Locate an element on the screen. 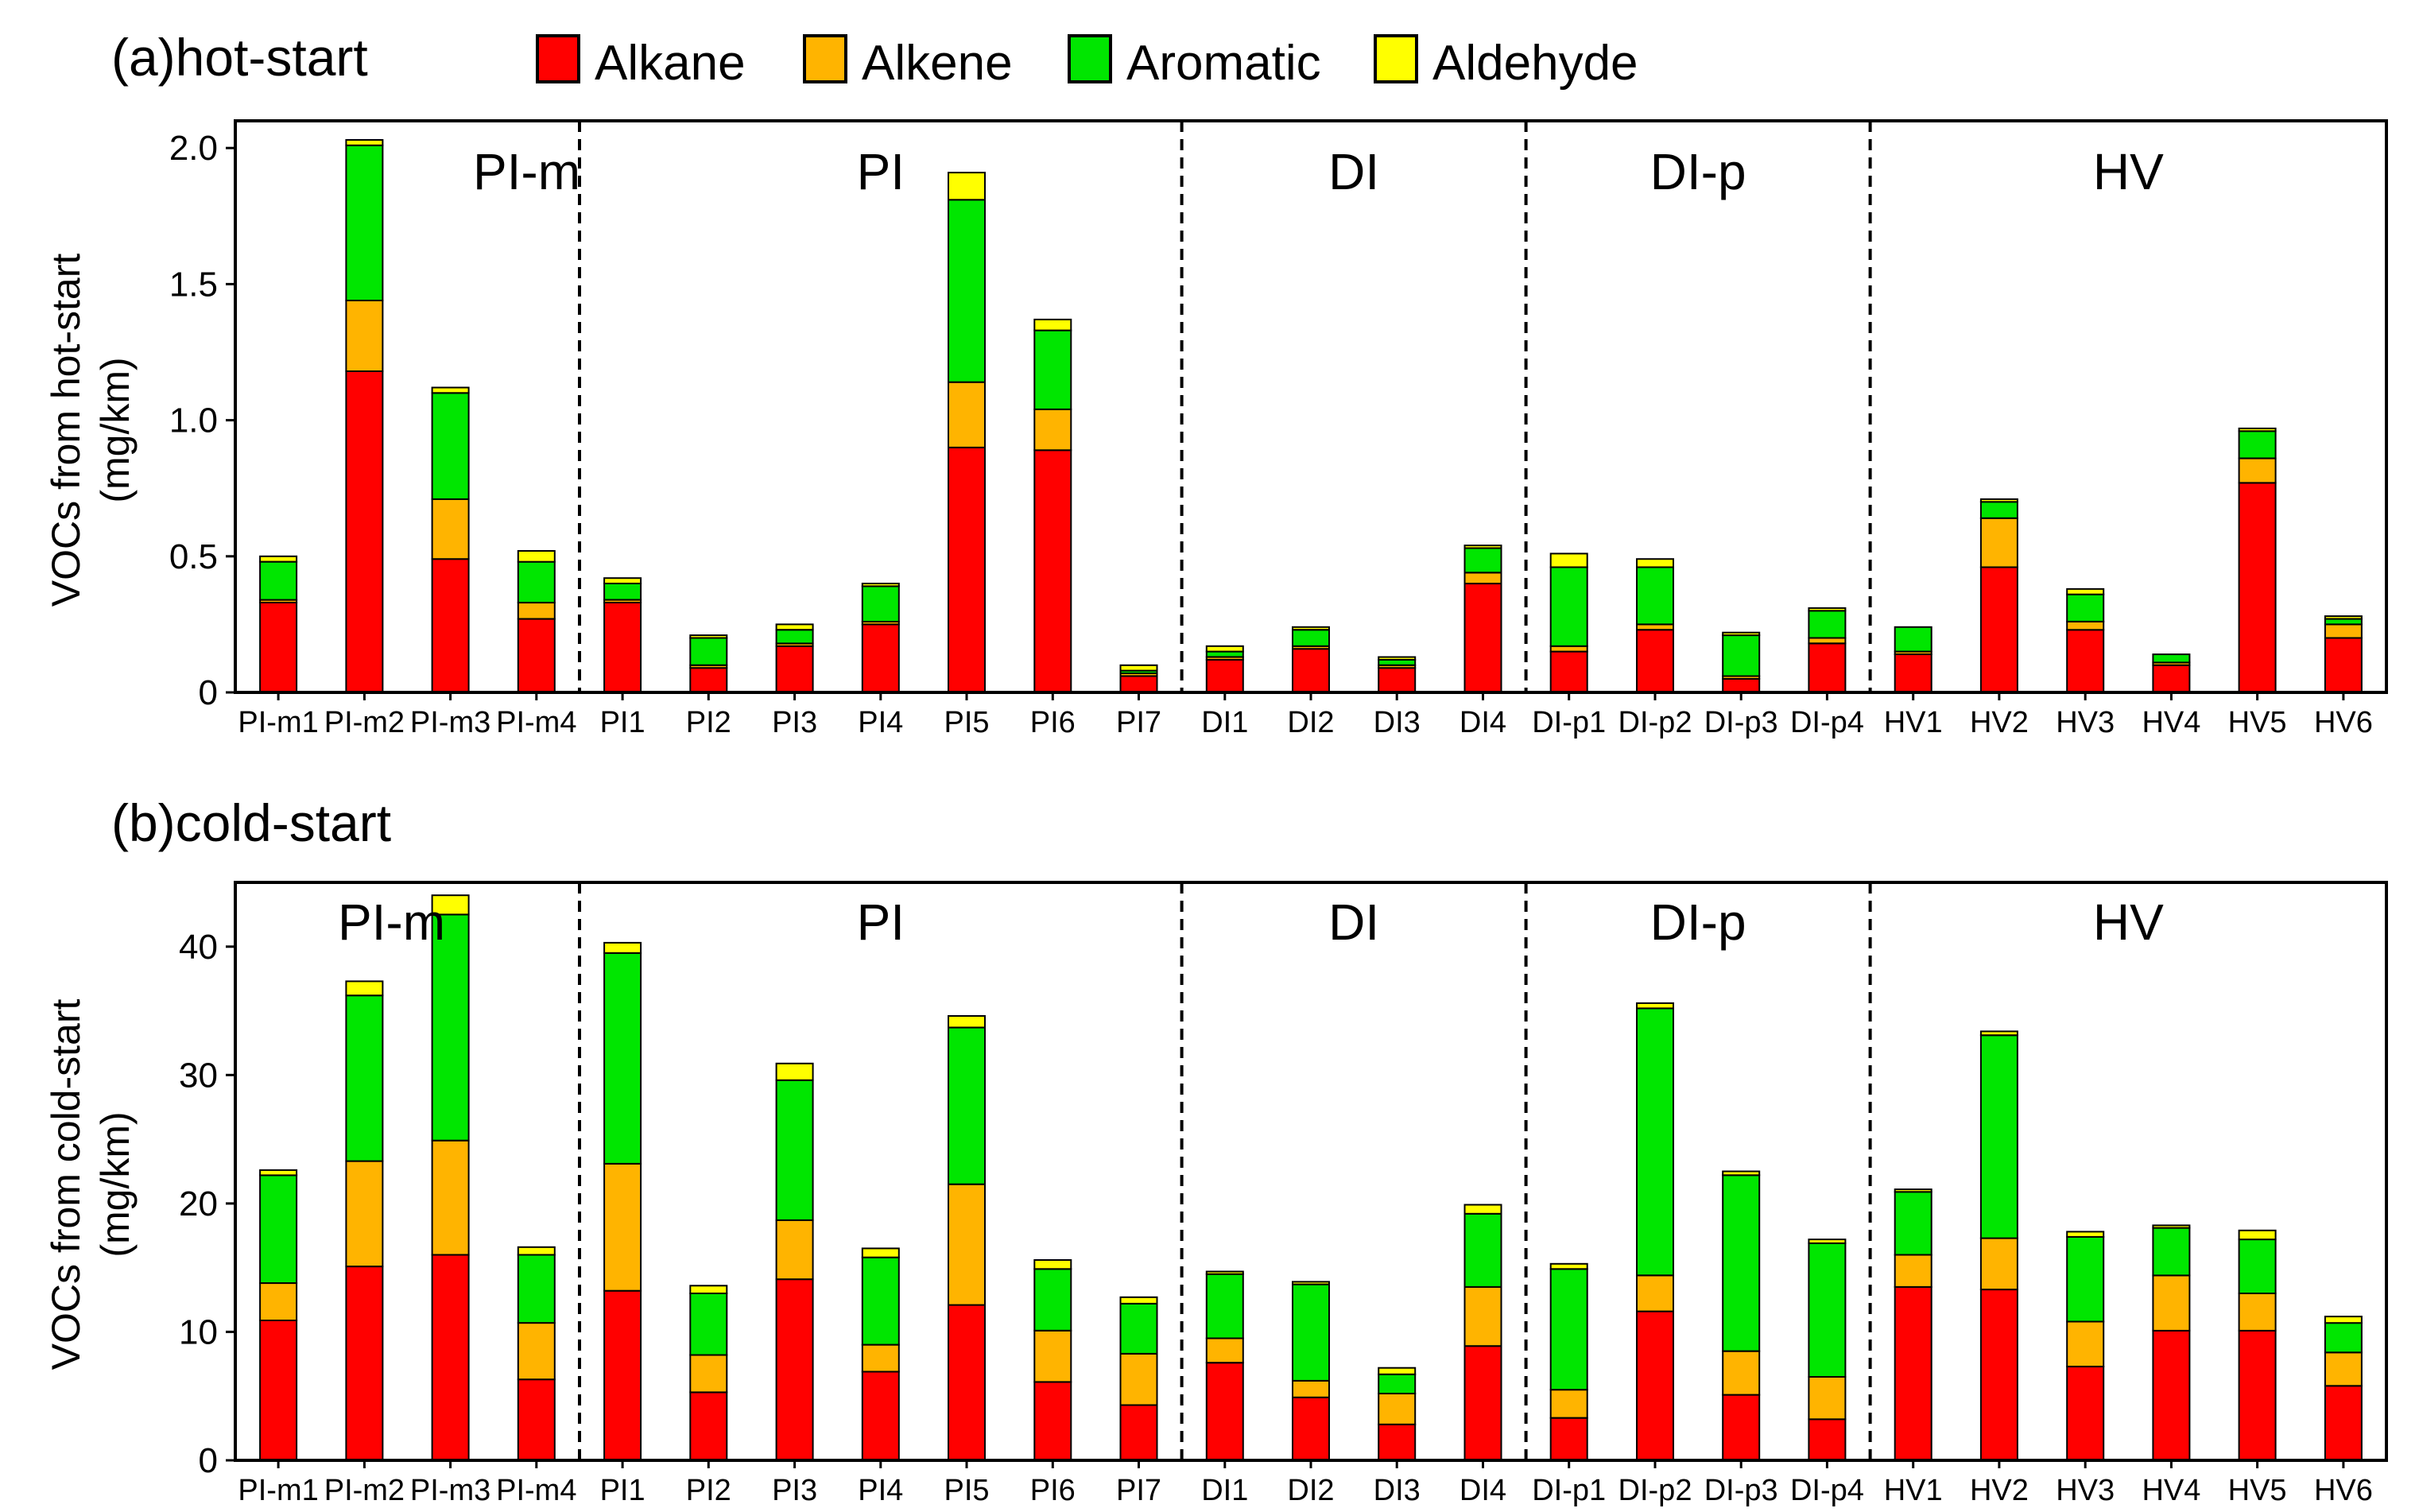  bar-di2-alkene is located at coordinates (1311, 1388).